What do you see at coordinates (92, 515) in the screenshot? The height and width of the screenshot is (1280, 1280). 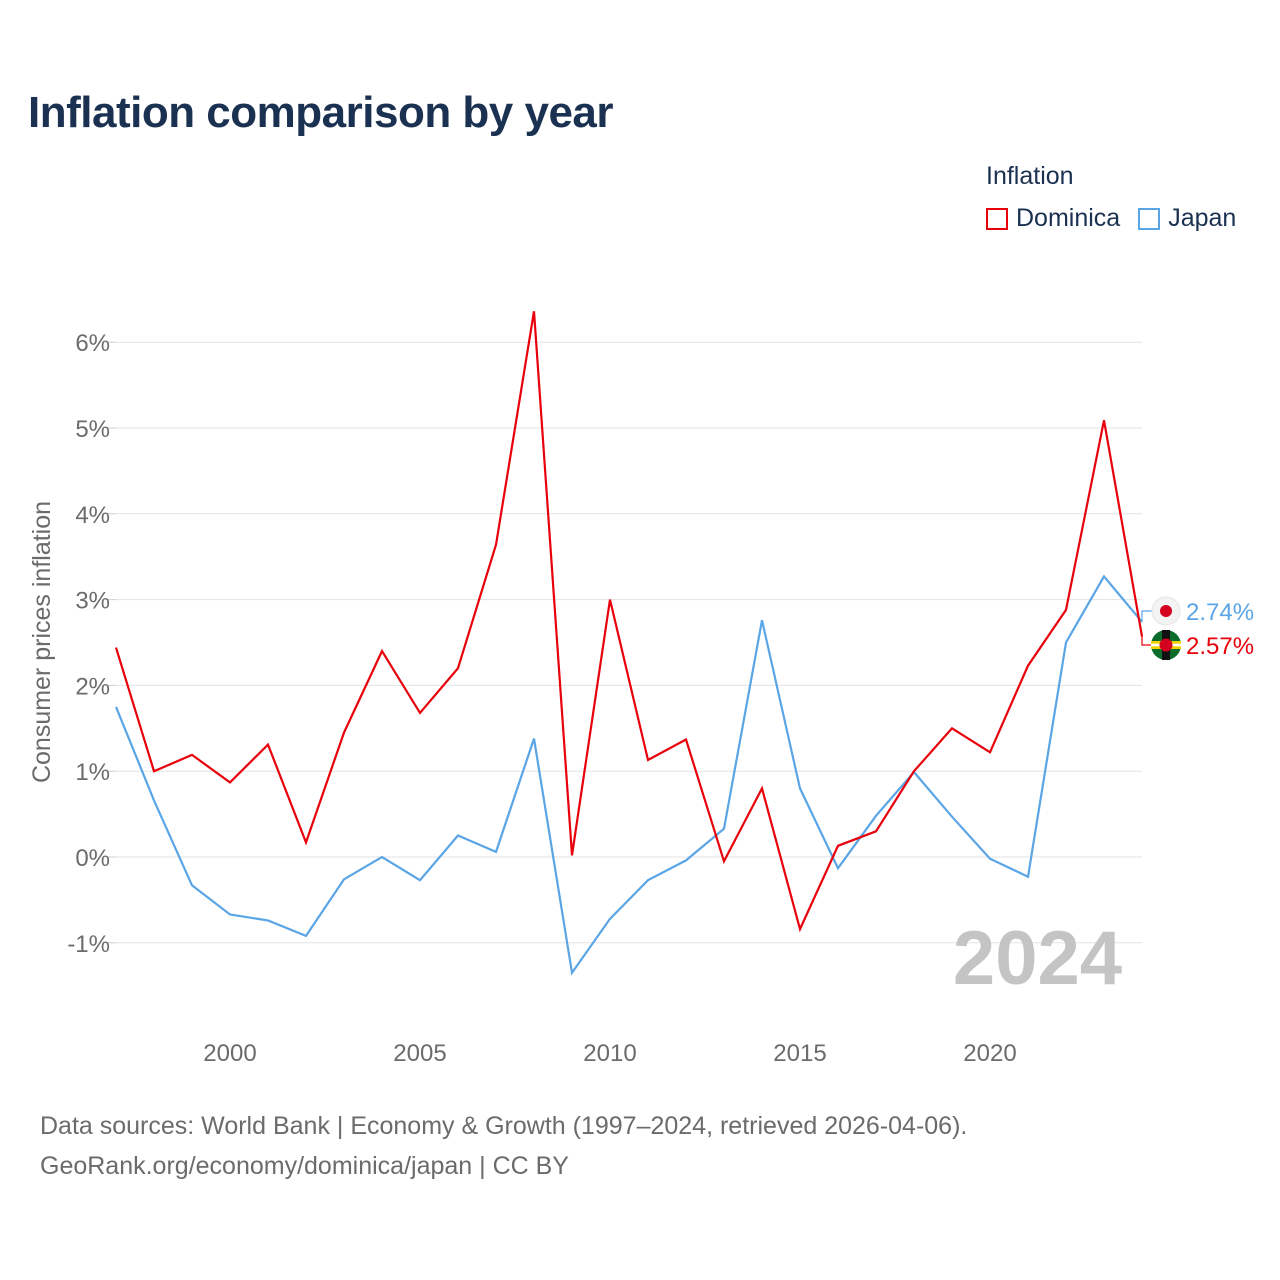 I see `y-tick-label: 4%` at bounding box center [92, 515].